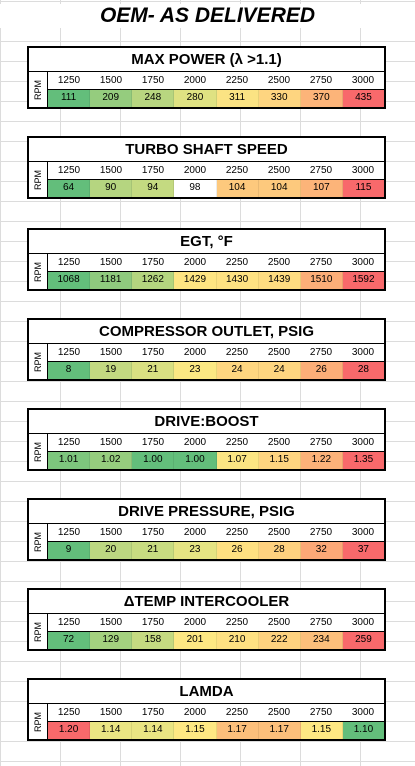 The height and width of the screenshot is (766, 415). I want to click on value-cell: 21, so click(153, 550).